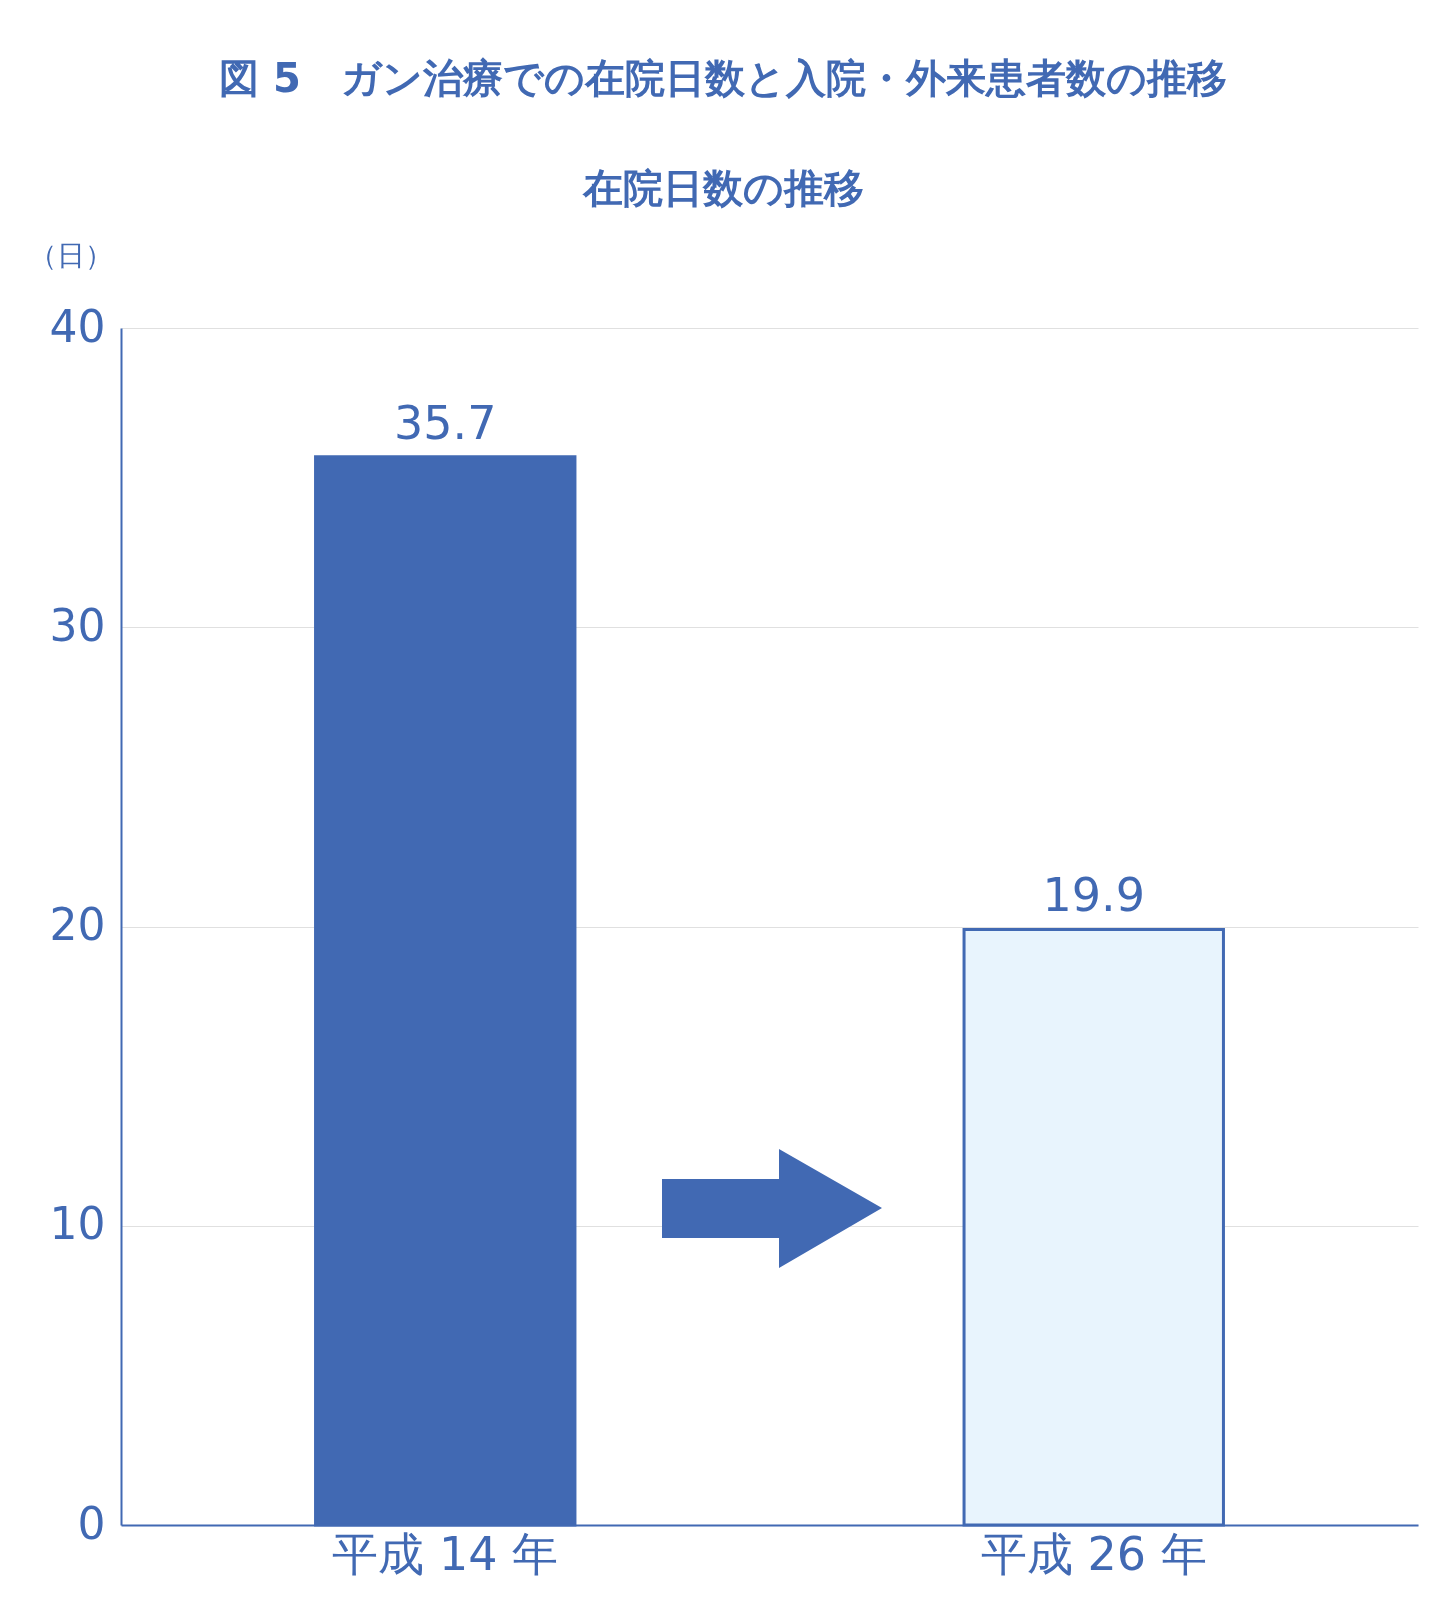 The image size is (1444, 1606). Describe the element at coordinates (77, 326) in the screenshot. I see `y-tick-label: 40` at that location.